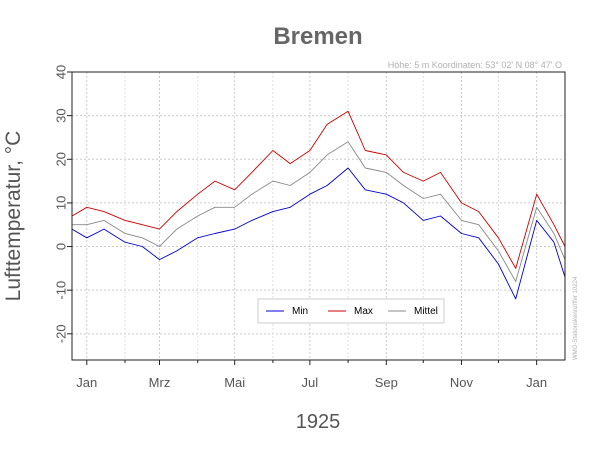 This screenshot has height=450, width=600. Describe the element at coordinates (300, 311) in the screenshot. I see `legend-label-min: Min` at that location.